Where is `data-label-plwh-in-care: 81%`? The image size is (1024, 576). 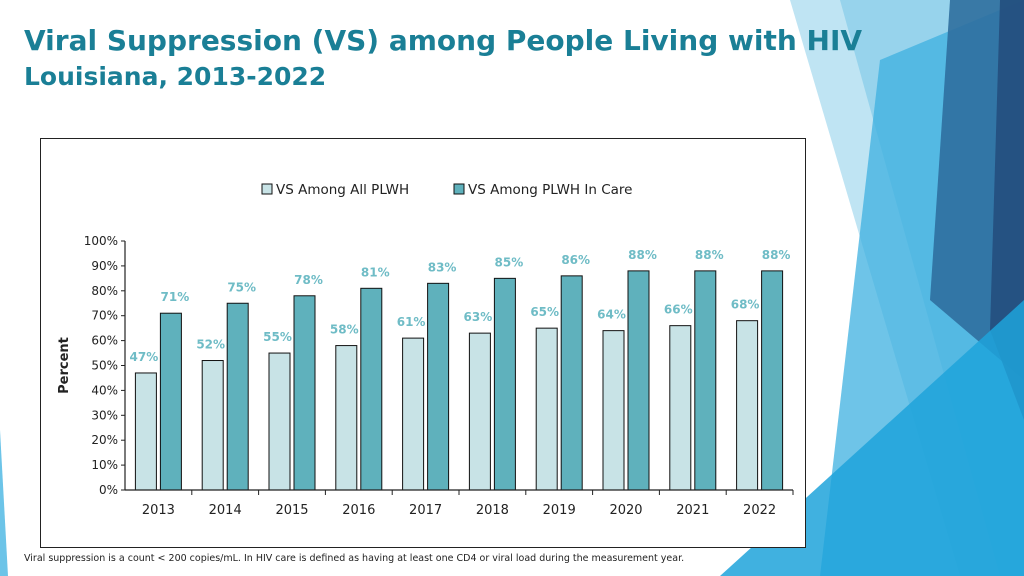
data-label-plwh-in-care: 81% is located at coordinates (375, 272).